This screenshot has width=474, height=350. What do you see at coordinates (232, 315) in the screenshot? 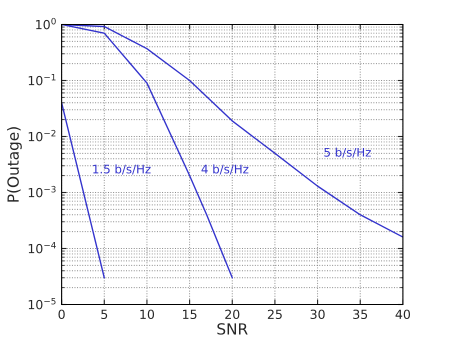
I see `x-tick-label: 20` at bounding box center [232, 315].